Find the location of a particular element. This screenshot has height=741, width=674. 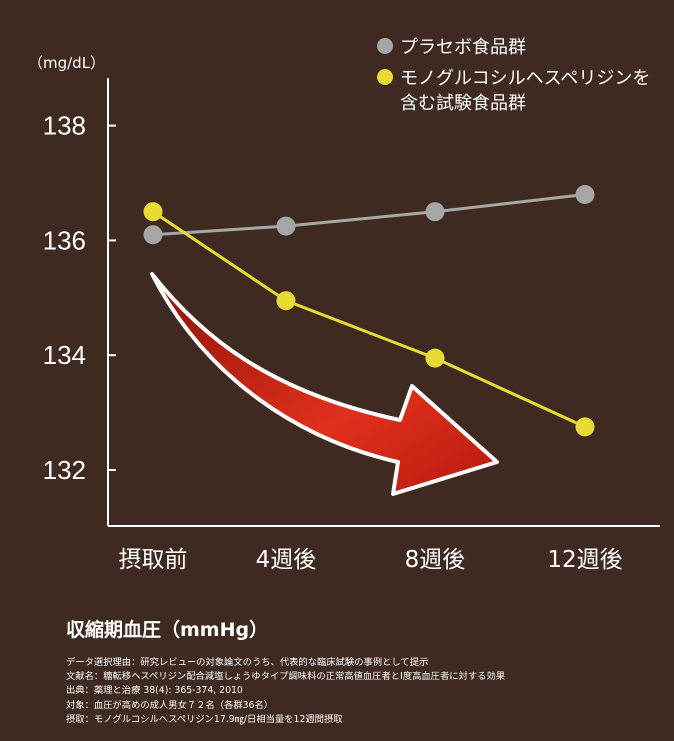

x-tick-label: 4週後 is located at coordinates (286, 560).